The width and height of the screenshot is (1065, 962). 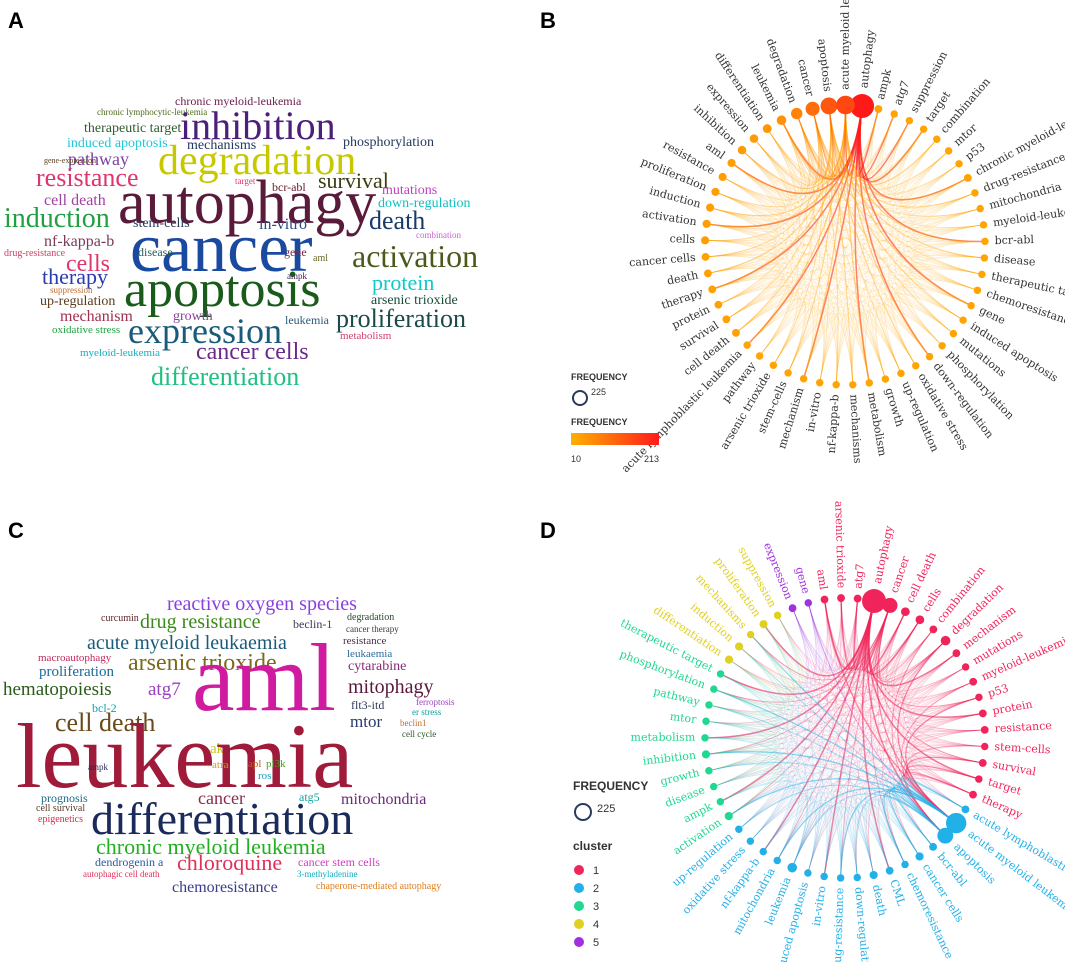 What do you see at coordinates (120, 353) in the screenshot?
I see `cloud-word: myeloid-leukemia` at bounding box center [120, 353].